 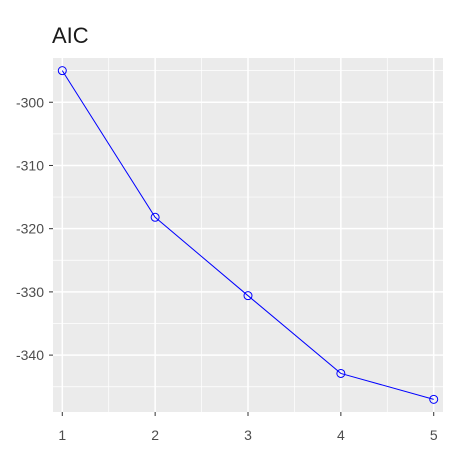 I want to click on y-tick-label: -330, so click(x=30, y=292).